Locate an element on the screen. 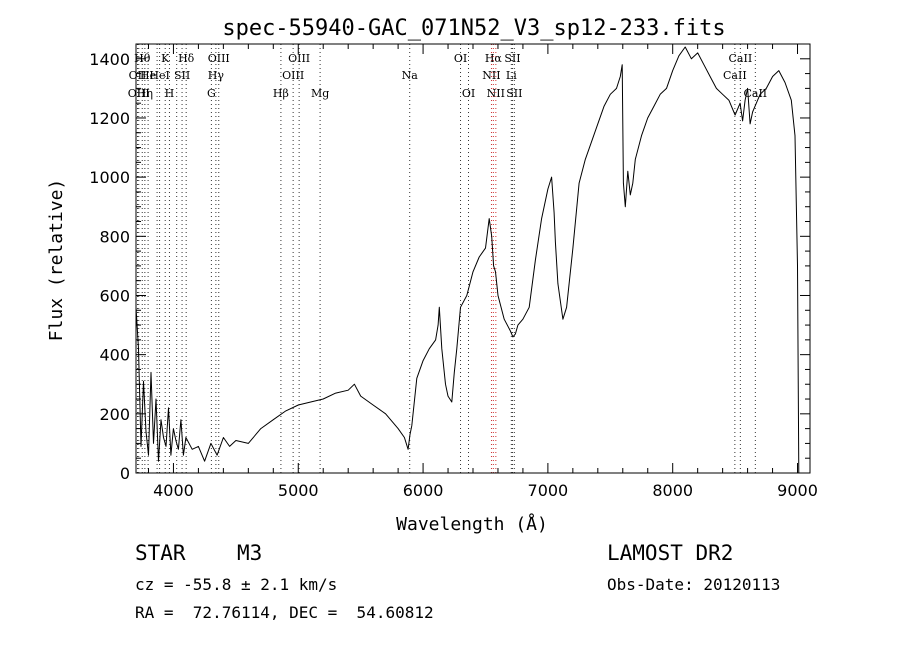 The image size is (900, 650). redshift-value: cz = -55.8 ± 2.1 km/s is located at coordinates (236, 584).